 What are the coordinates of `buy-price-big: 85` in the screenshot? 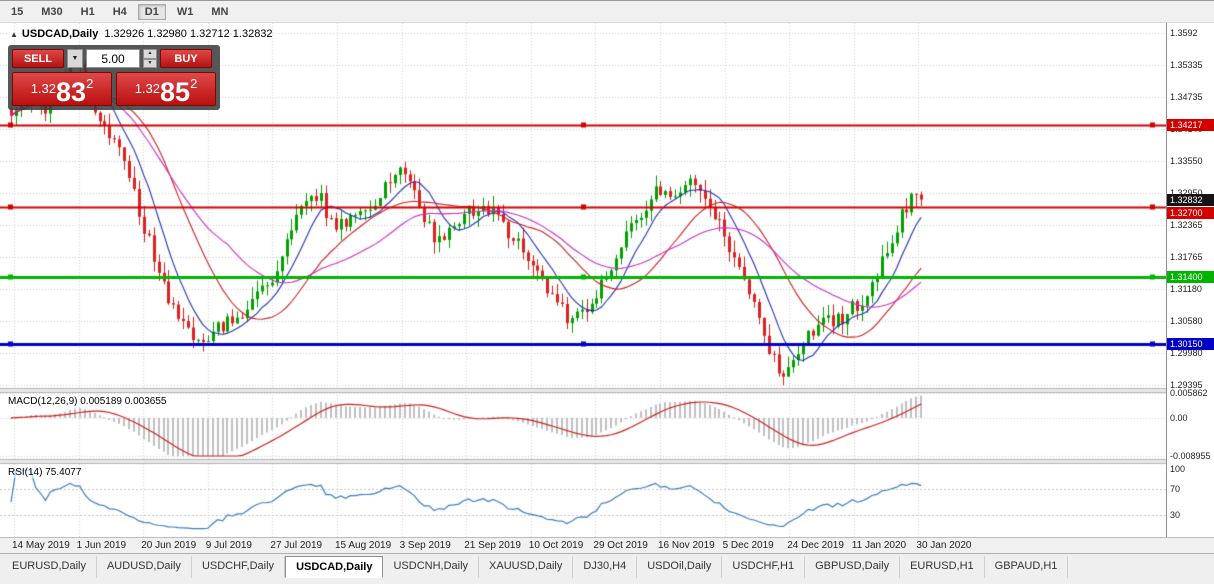 It's located at (175, 92).